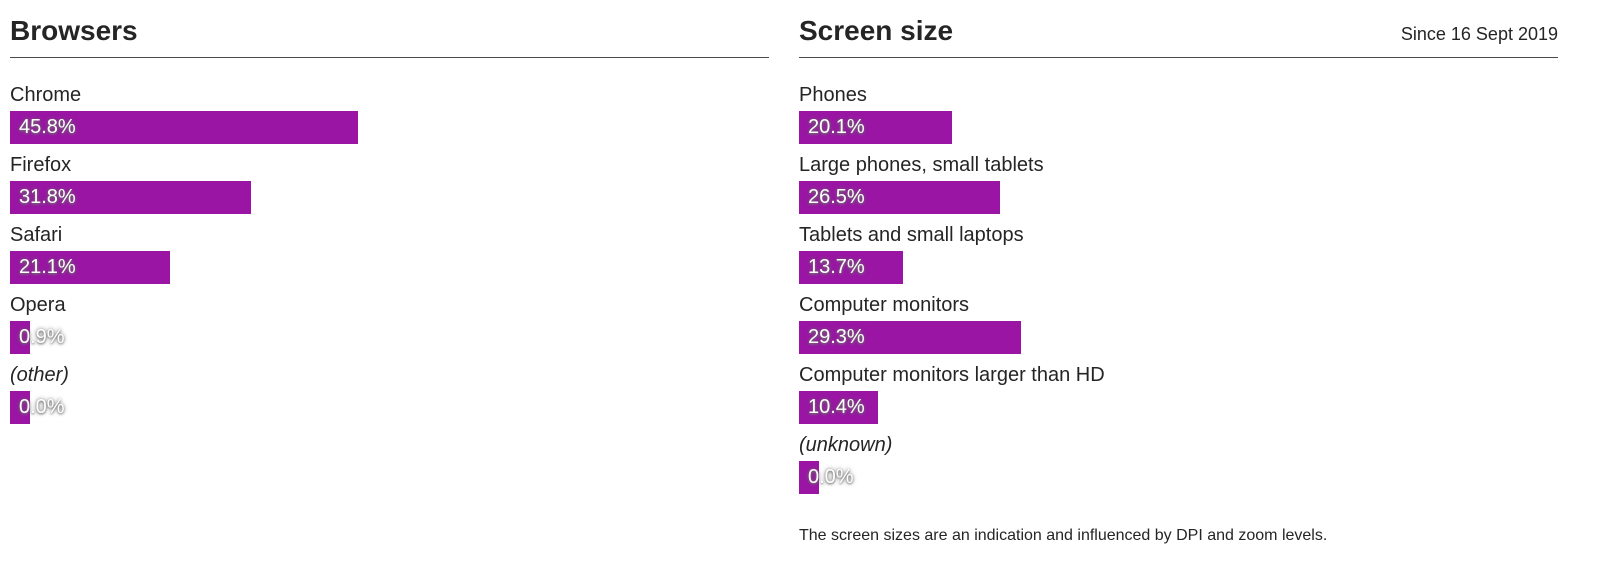 Image resolution: width=1600 pixels, height=574 pixels. Describe the element at coordinates (389, 183) in the screenshot. I see `bar-row: Firefox 31.8%` at that location.